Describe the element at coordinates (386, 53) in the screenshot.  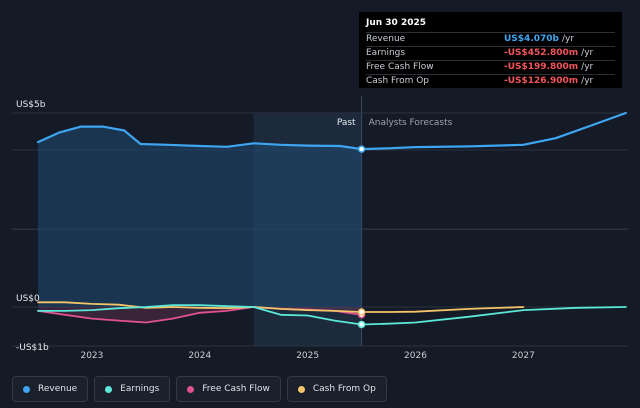
I see `tooltip-label: Earnings` at that location.